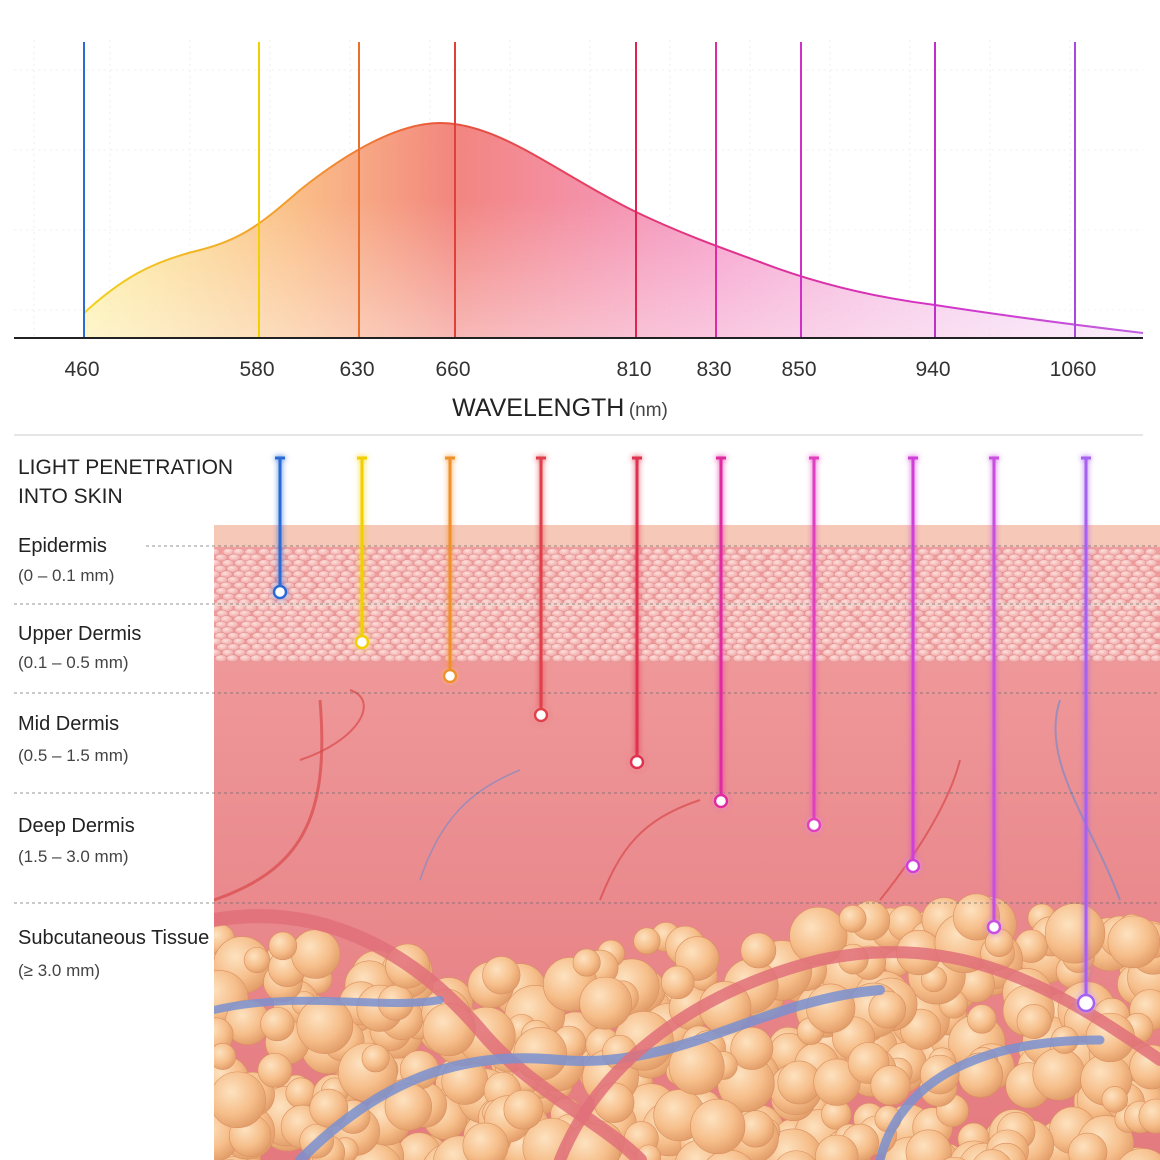 Image resolution: width=1160 pixels, height=1160 pixels. Describe the element at coordinates (62, 546) in the screenshot. I see `layer-name: Epidermis` at that location.